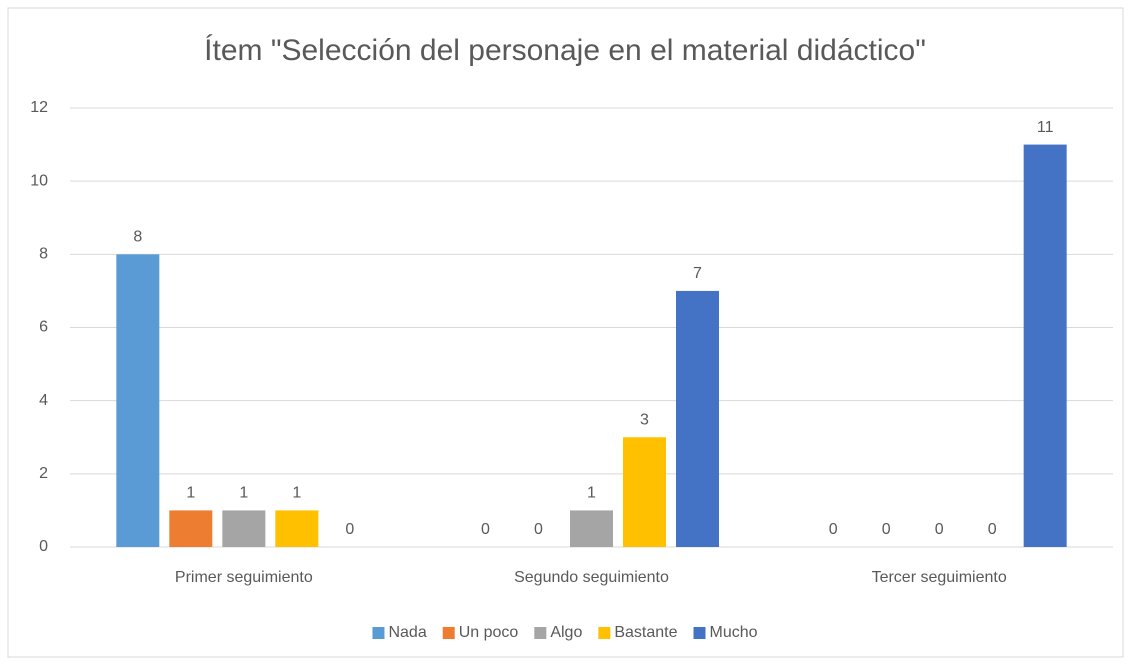 The height and width of the screenshot is (669, 1131). I want to click on legend-label: Nada, so click(407, 632).